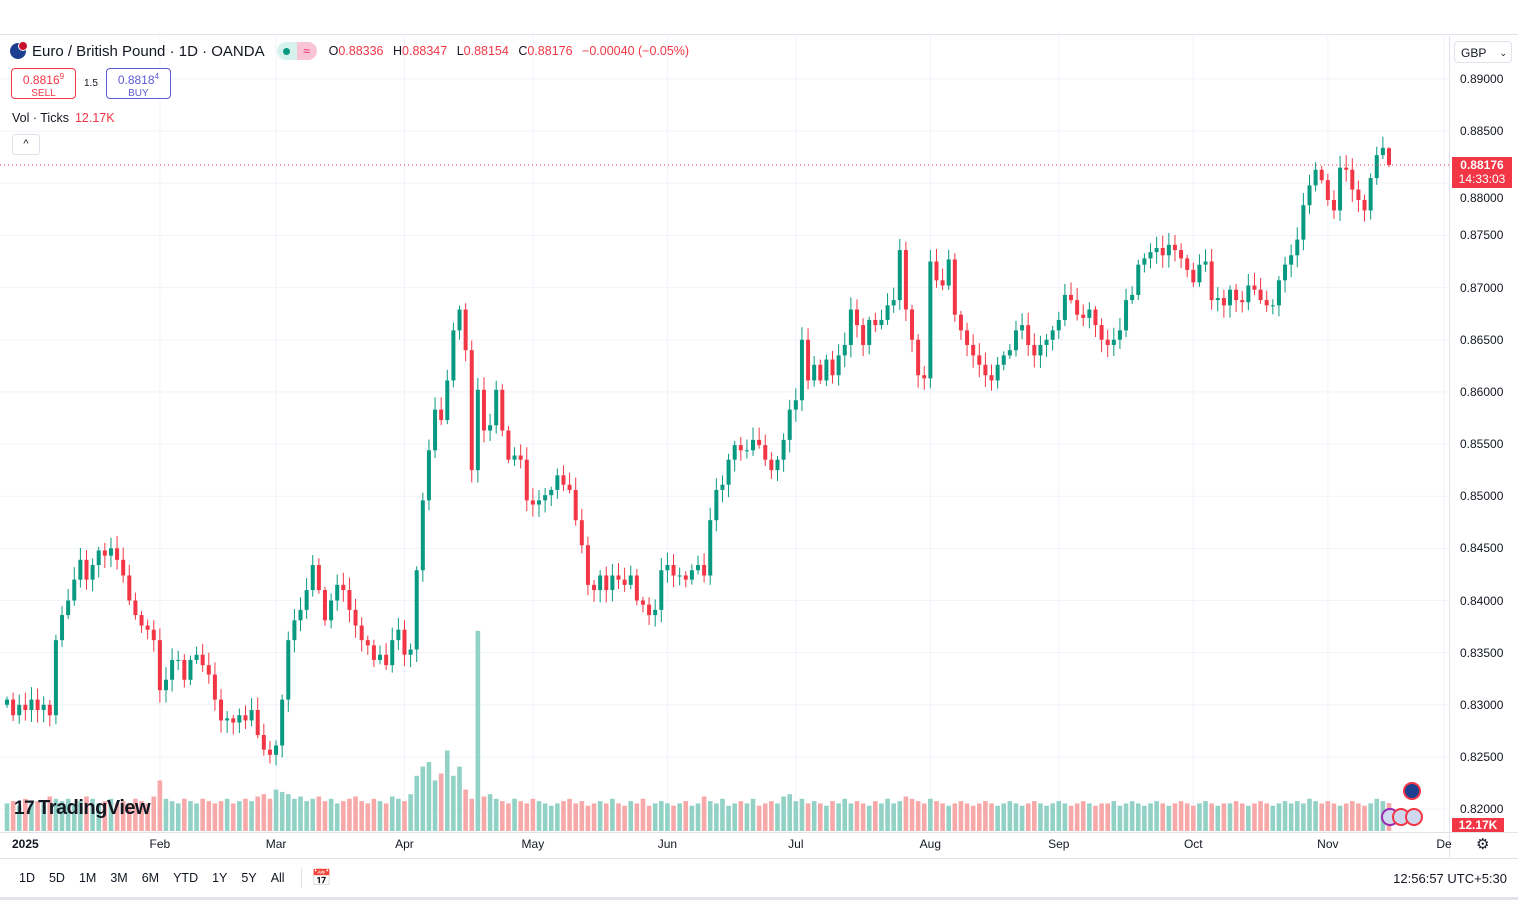 The image size is (1518, 900). Describe the element at coordinates (277, 878) in the screenshot. I see `range-button-all: All` at that location.